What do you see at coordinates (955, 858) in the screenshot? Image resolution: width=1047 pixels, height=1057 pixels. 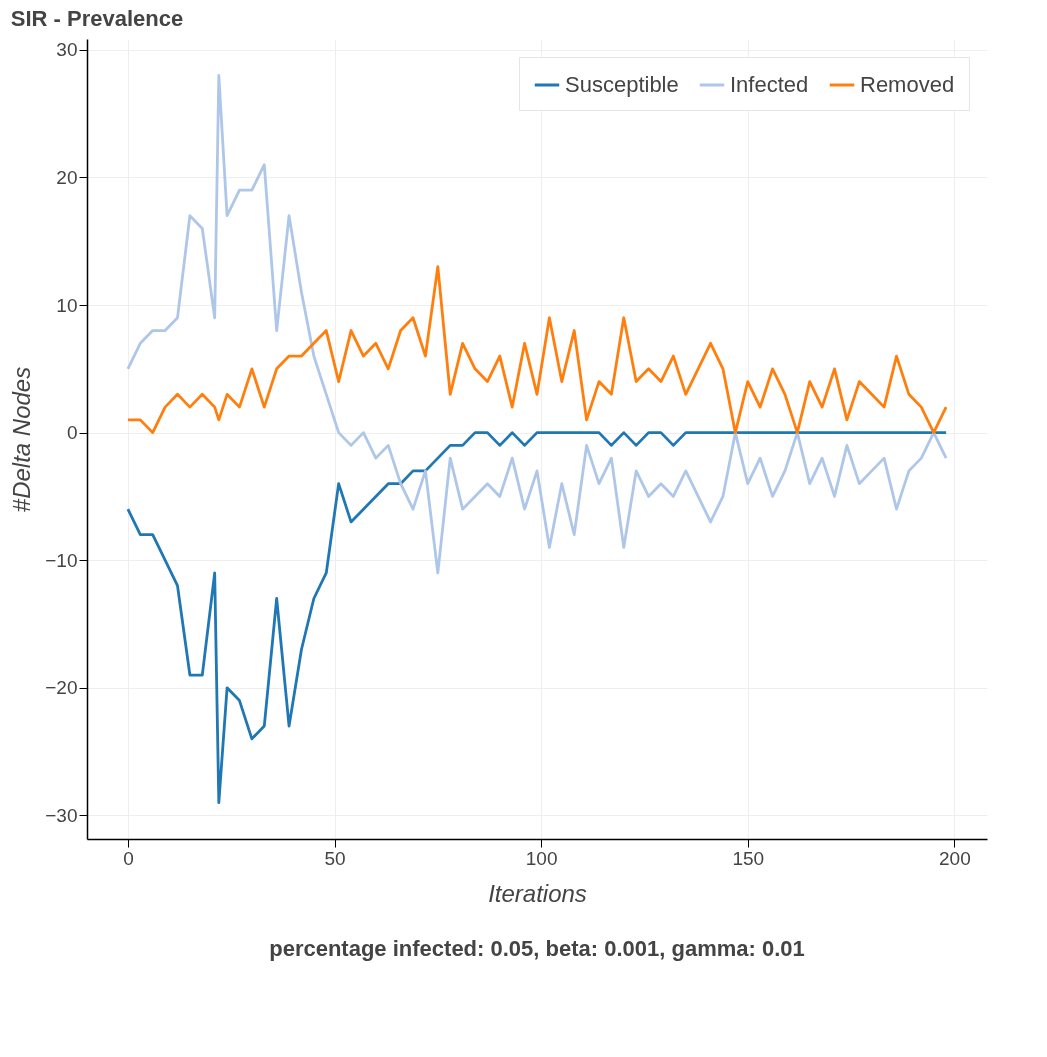 I see `x-tick-label: 200` at bounding box center [955, 858].